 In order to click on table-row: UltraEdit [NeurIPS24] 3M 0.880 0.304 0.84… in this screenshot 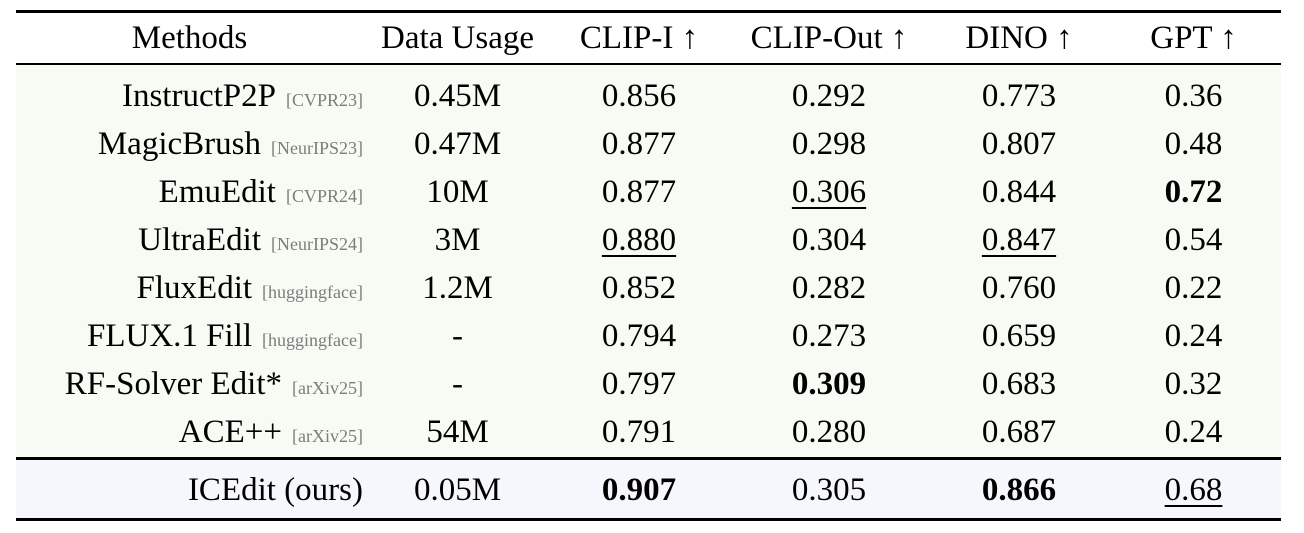, I will do `click(648, 240)`.